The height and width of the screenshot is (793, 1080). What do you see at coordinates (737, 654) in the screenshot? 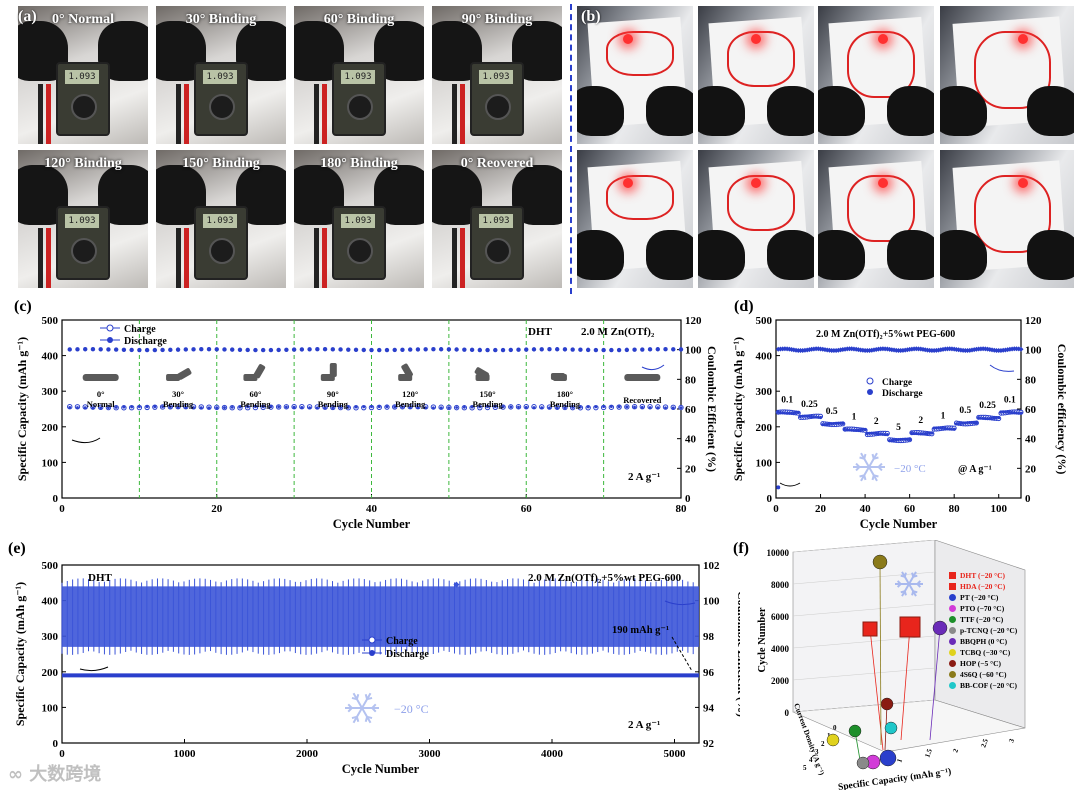
I see `y2-axis-label: Coulombic Efficient (%)` at bounding box center [737, 654].